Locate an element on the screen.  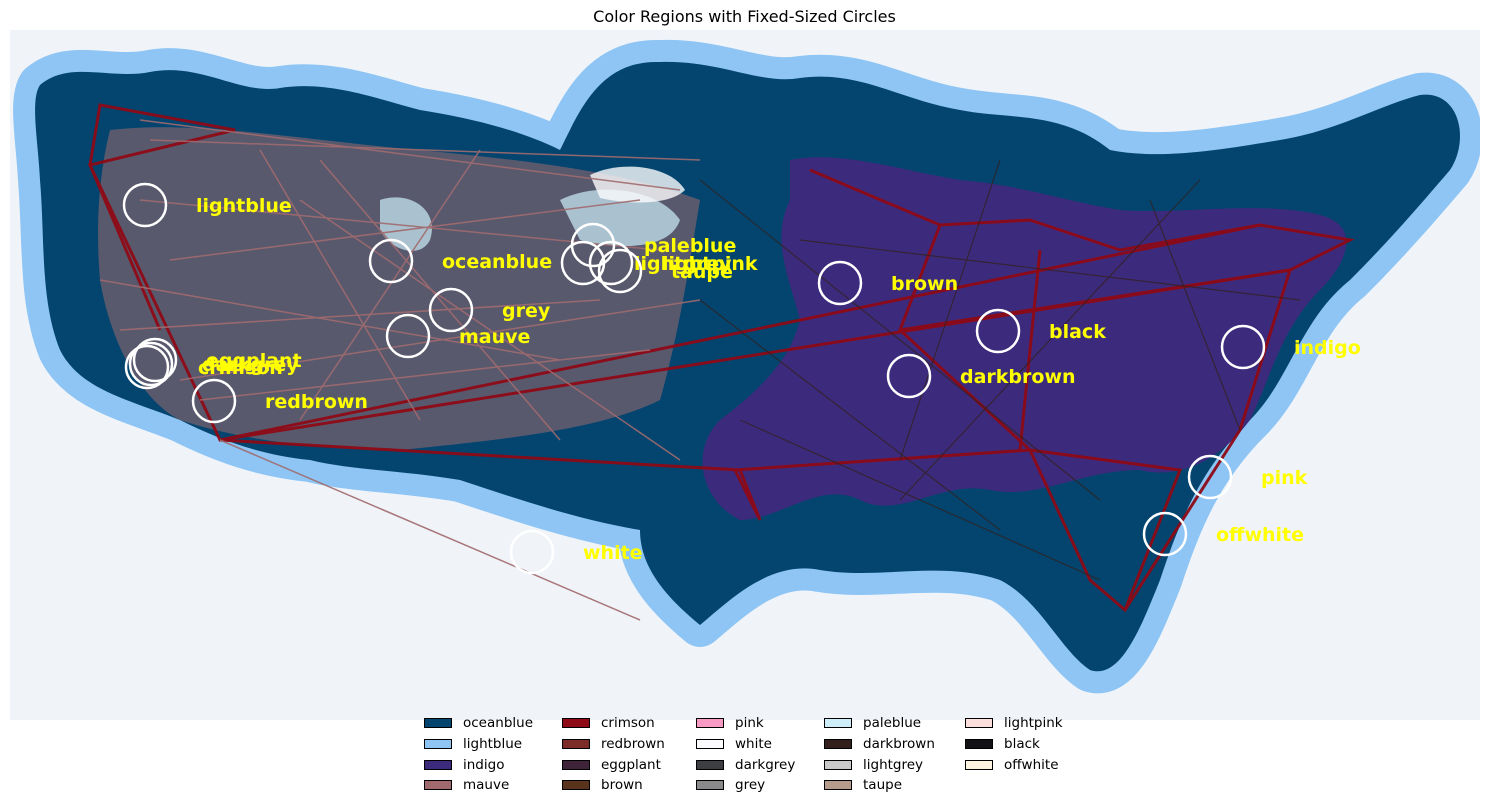
legend-item-mauve: mauve is located at coordinates (478, 785).